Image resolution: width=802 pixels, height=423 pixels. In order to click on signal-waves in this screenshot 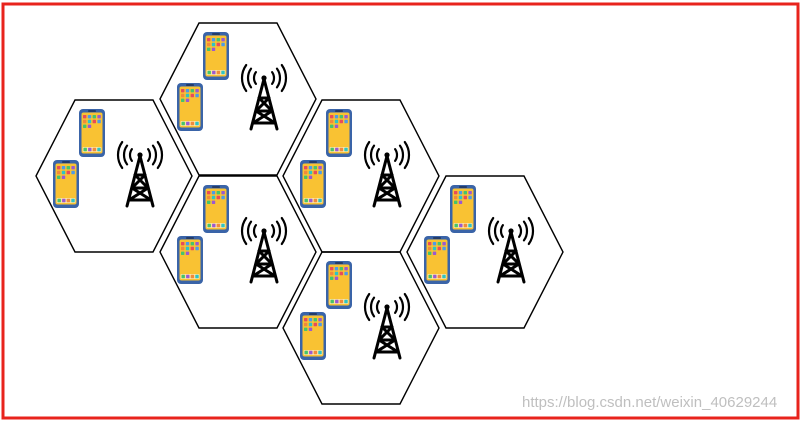, I will do `click(387, 155)`.